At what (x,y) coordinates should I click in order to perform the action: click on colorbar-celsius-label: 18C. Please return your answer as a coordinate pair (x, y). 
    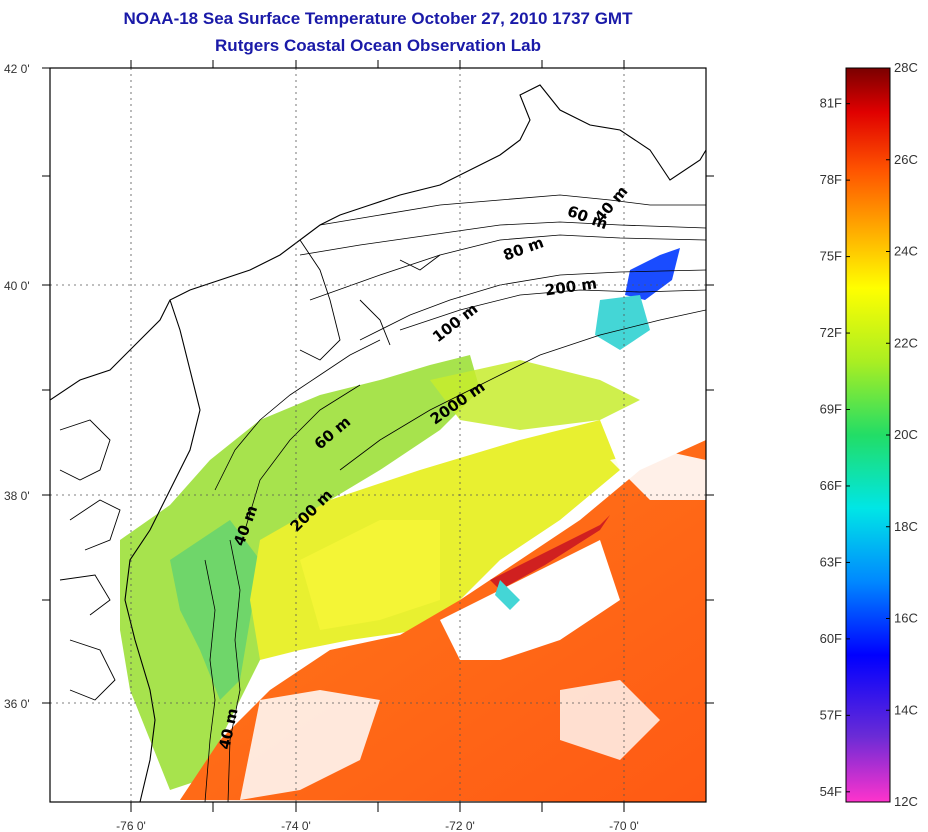
    Looking at the image, I should click on (906, 526).